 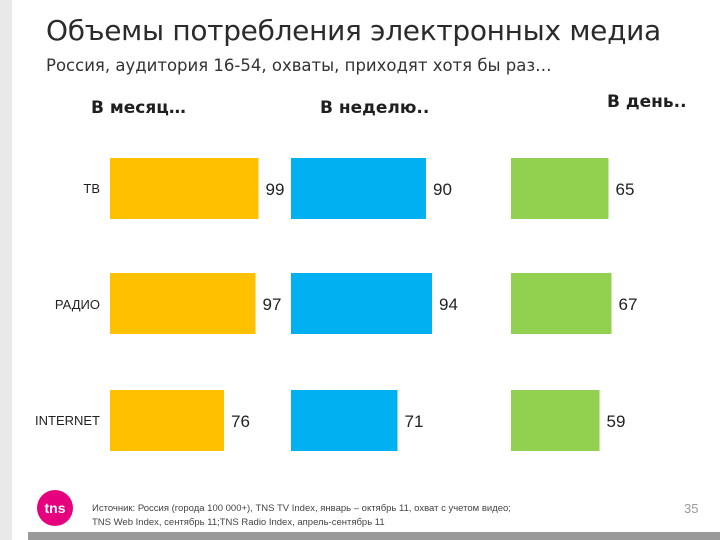 What do you see at coordinates (374, 536) in the screenshot?
I see `bottom-bar` at bounding box center [374, 536].